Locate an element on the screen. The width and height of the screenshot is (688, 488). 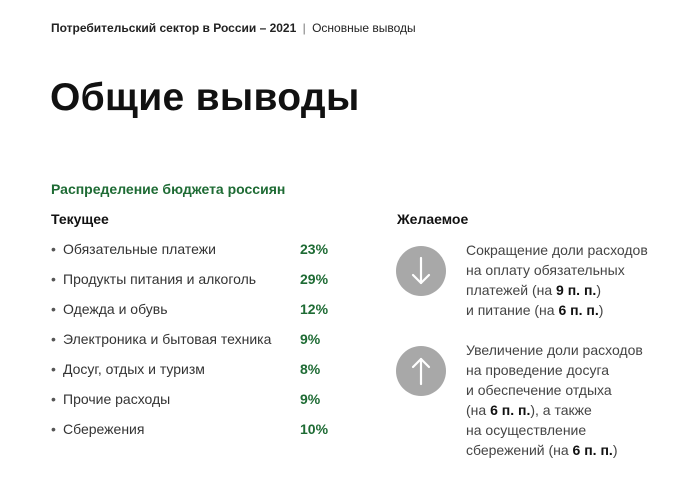
list-item: • Прочие расходы 9% is located at coordinates (201, 405).